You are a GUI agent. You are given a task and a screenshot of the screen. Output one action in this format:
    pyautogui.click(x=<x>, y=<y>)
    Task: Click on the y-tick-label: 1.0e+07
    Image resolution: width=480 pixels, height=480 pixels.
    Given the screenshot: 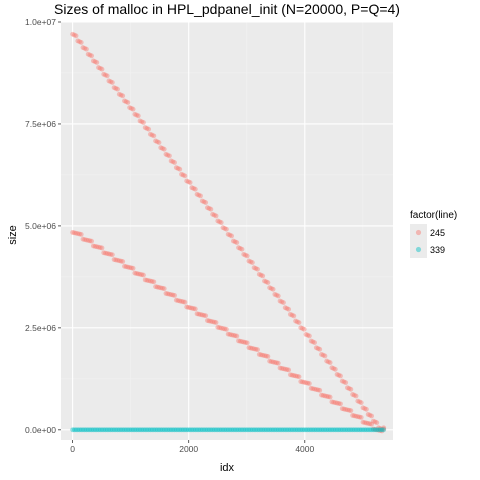 What is the action you would take?
    pyautogui.click(x=40, y=22)
    